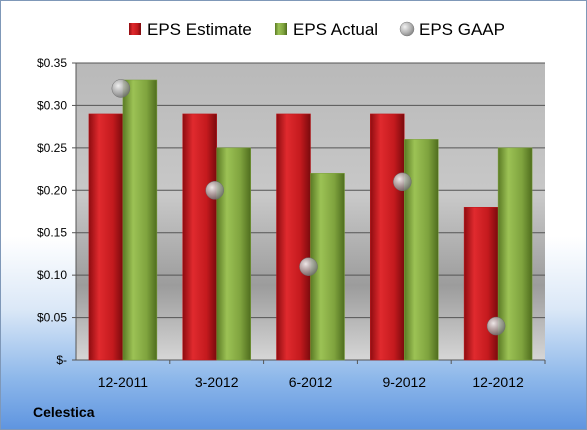  I want to click on legend: EPS Estimate EPS Actual EPS GAAP, so click(317, 29).